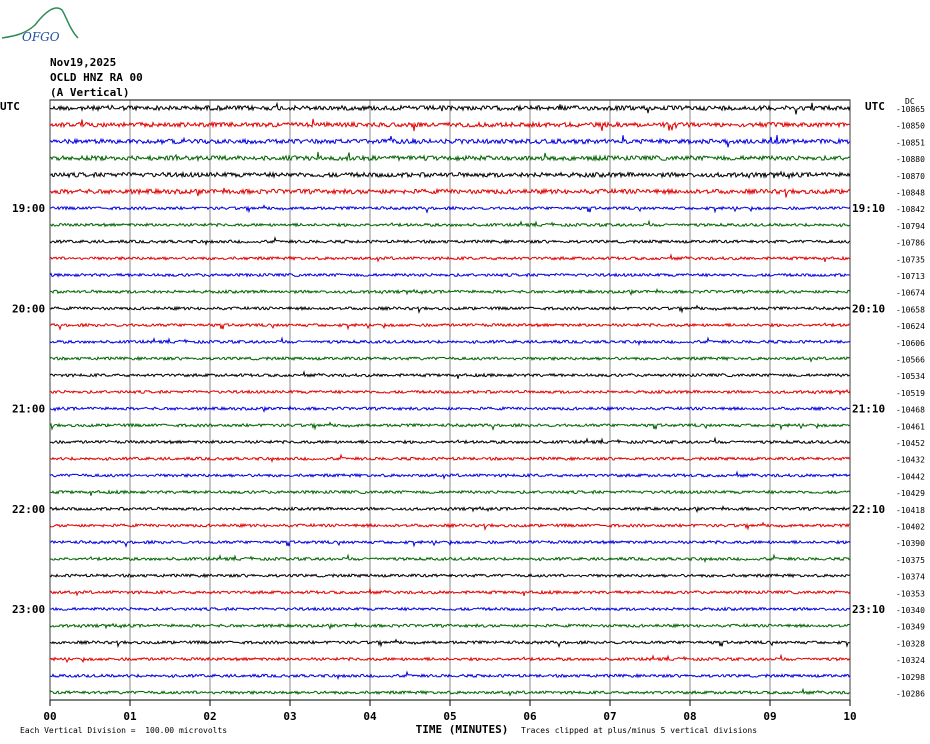 The width and height of the screenshot is (930, 744). What do you see at coordinates (910, 276) in the screenshot?
I see `dc-offset-label: -10713` at bounding box center [910, 276].